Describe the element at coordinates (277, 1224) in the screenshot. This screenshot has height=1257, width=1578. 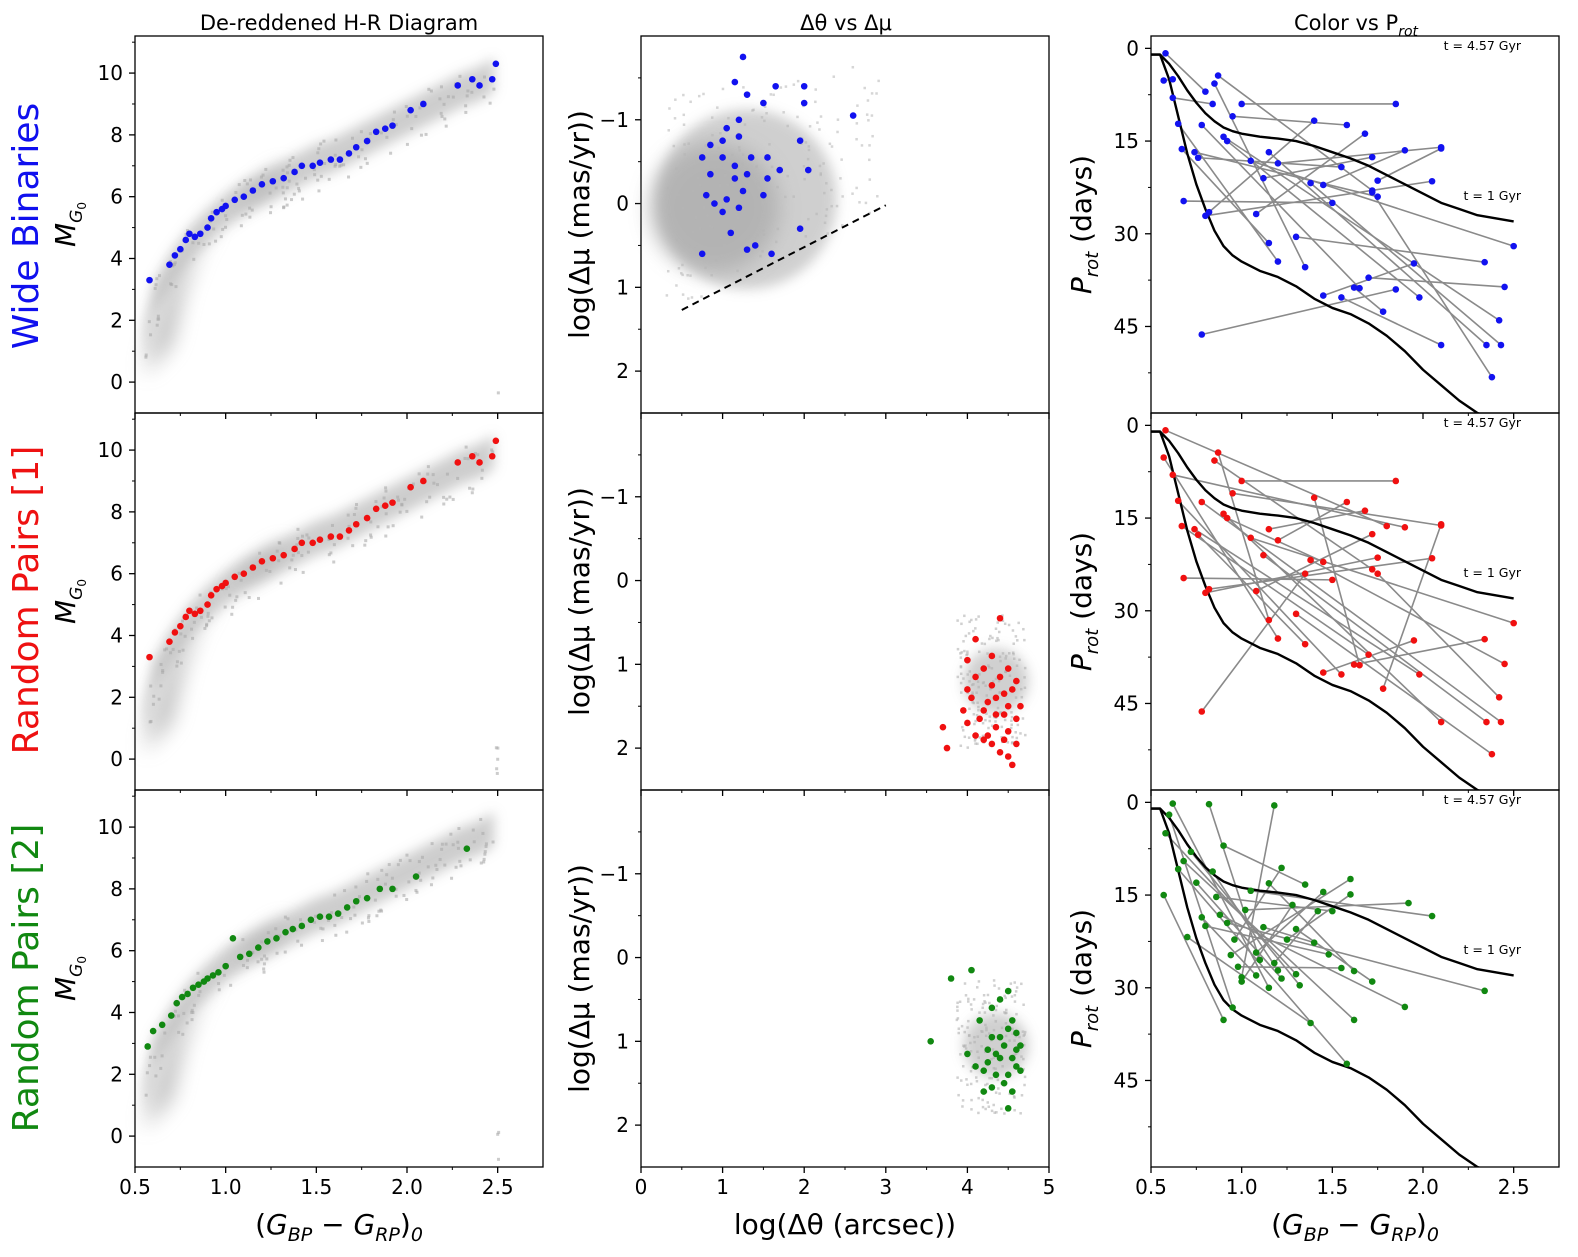
I see `x-axis-label-part: G` at that location.